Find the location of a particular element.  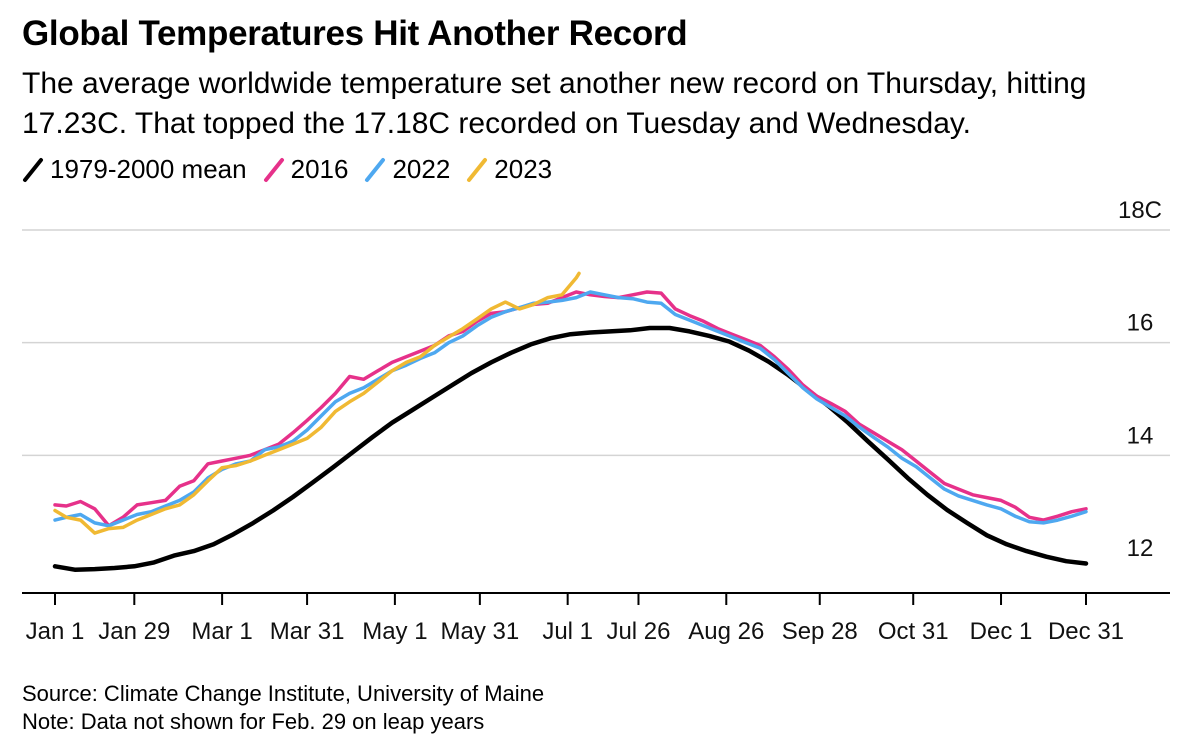

x-tick-label: May 1 is located at coordinates (394, 631).